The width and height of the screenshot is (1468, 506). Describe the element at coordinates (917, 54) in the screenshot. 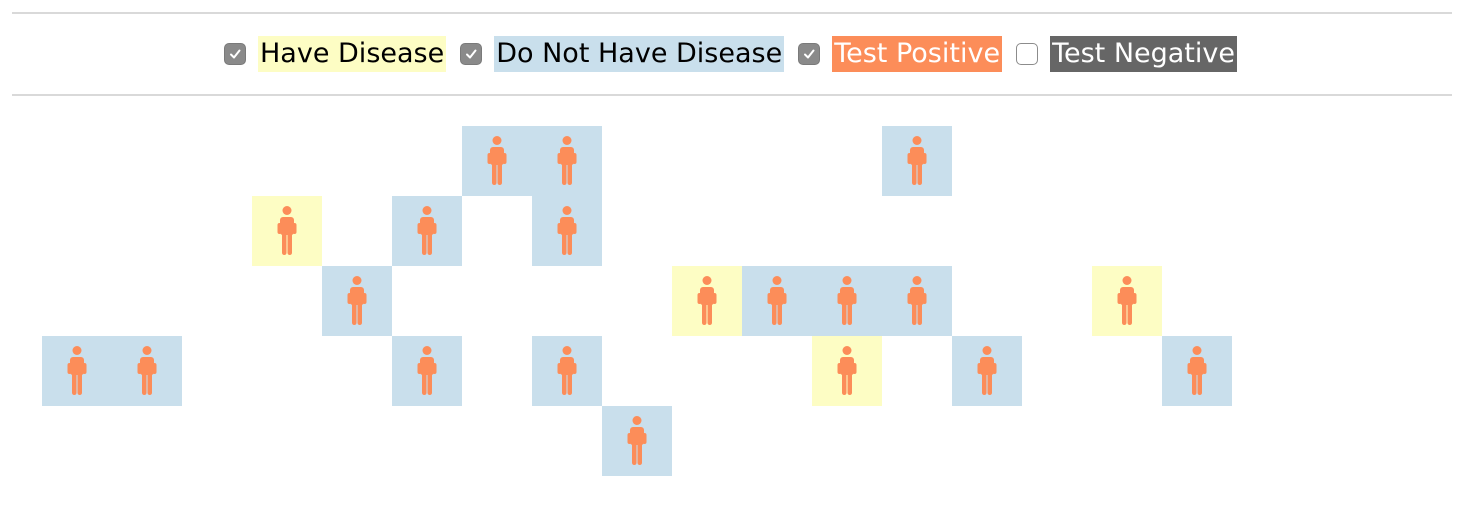

I see `test-positive-label: Test Positive` at that location.